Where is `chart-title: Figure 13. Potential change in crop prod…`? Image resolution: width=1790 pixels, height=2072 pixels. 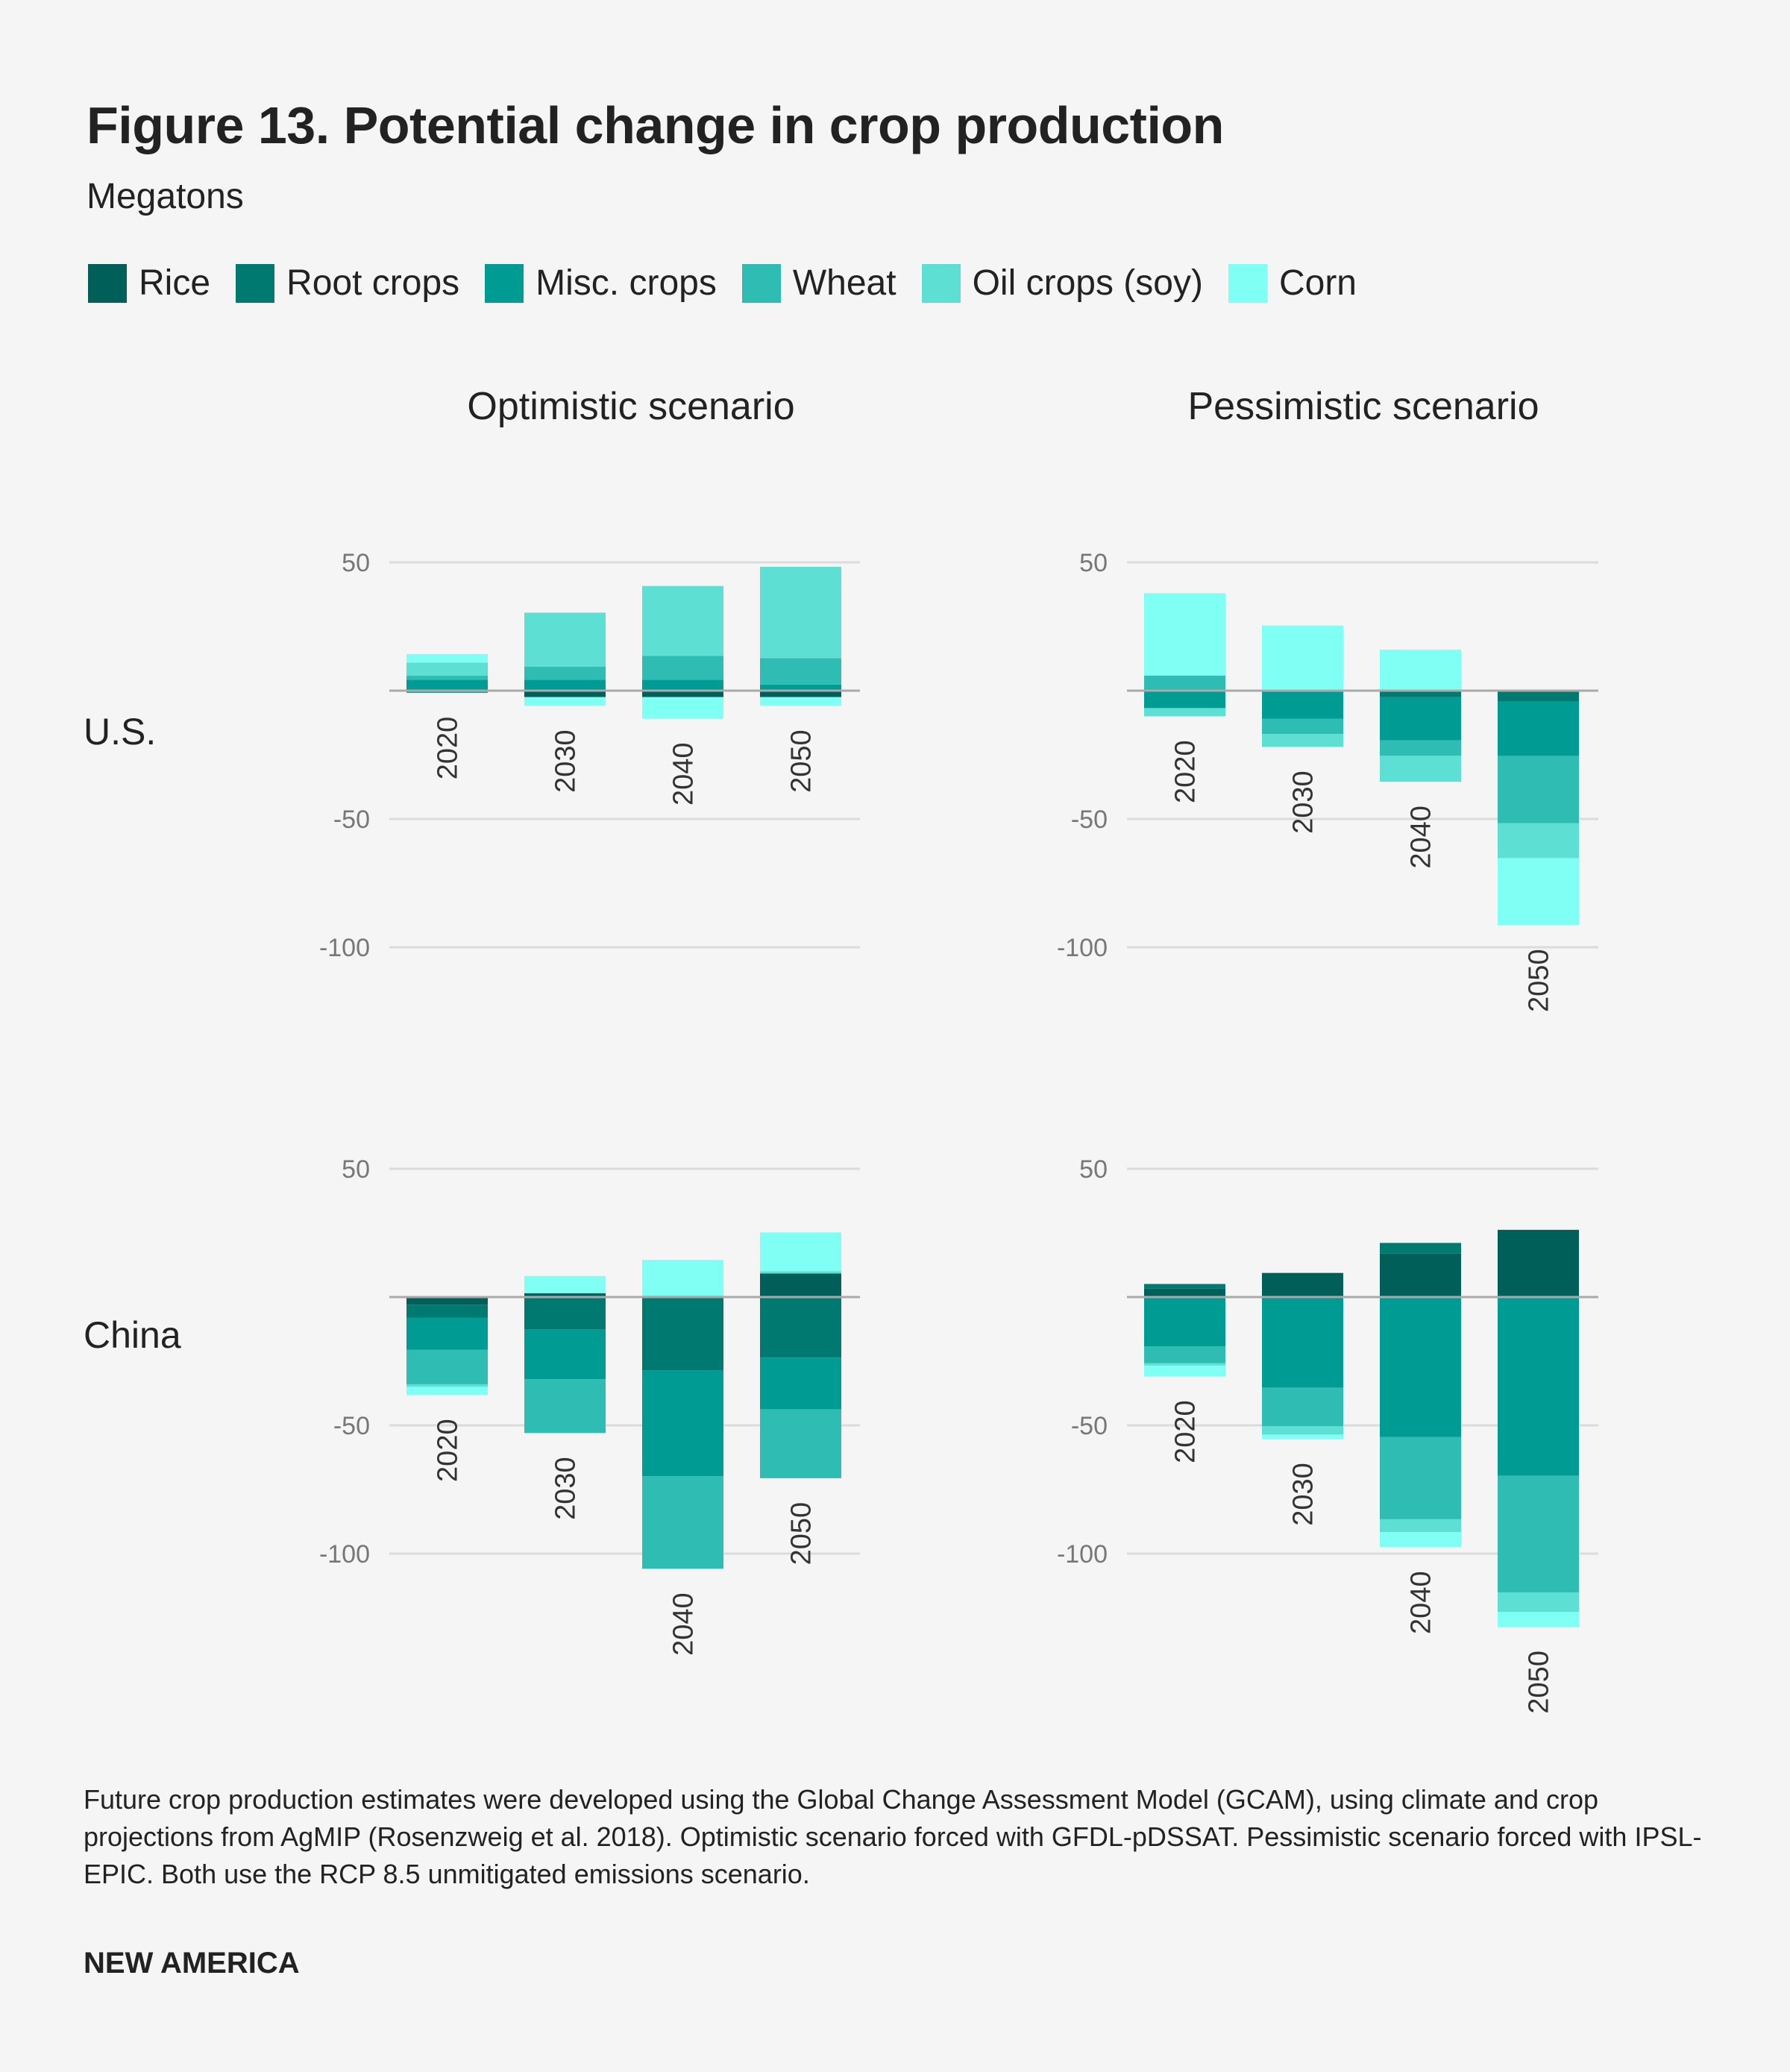 chart-title: Figure 13. Potential change in crop prod… is located at coordinates (655, 125).